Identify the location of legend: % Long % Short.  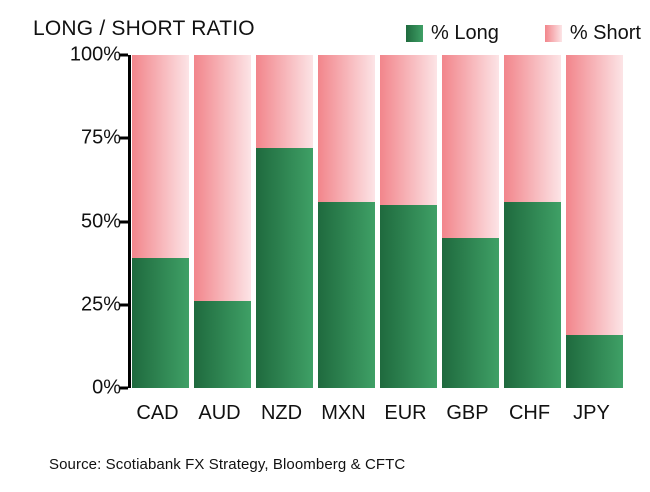
(523, 33).